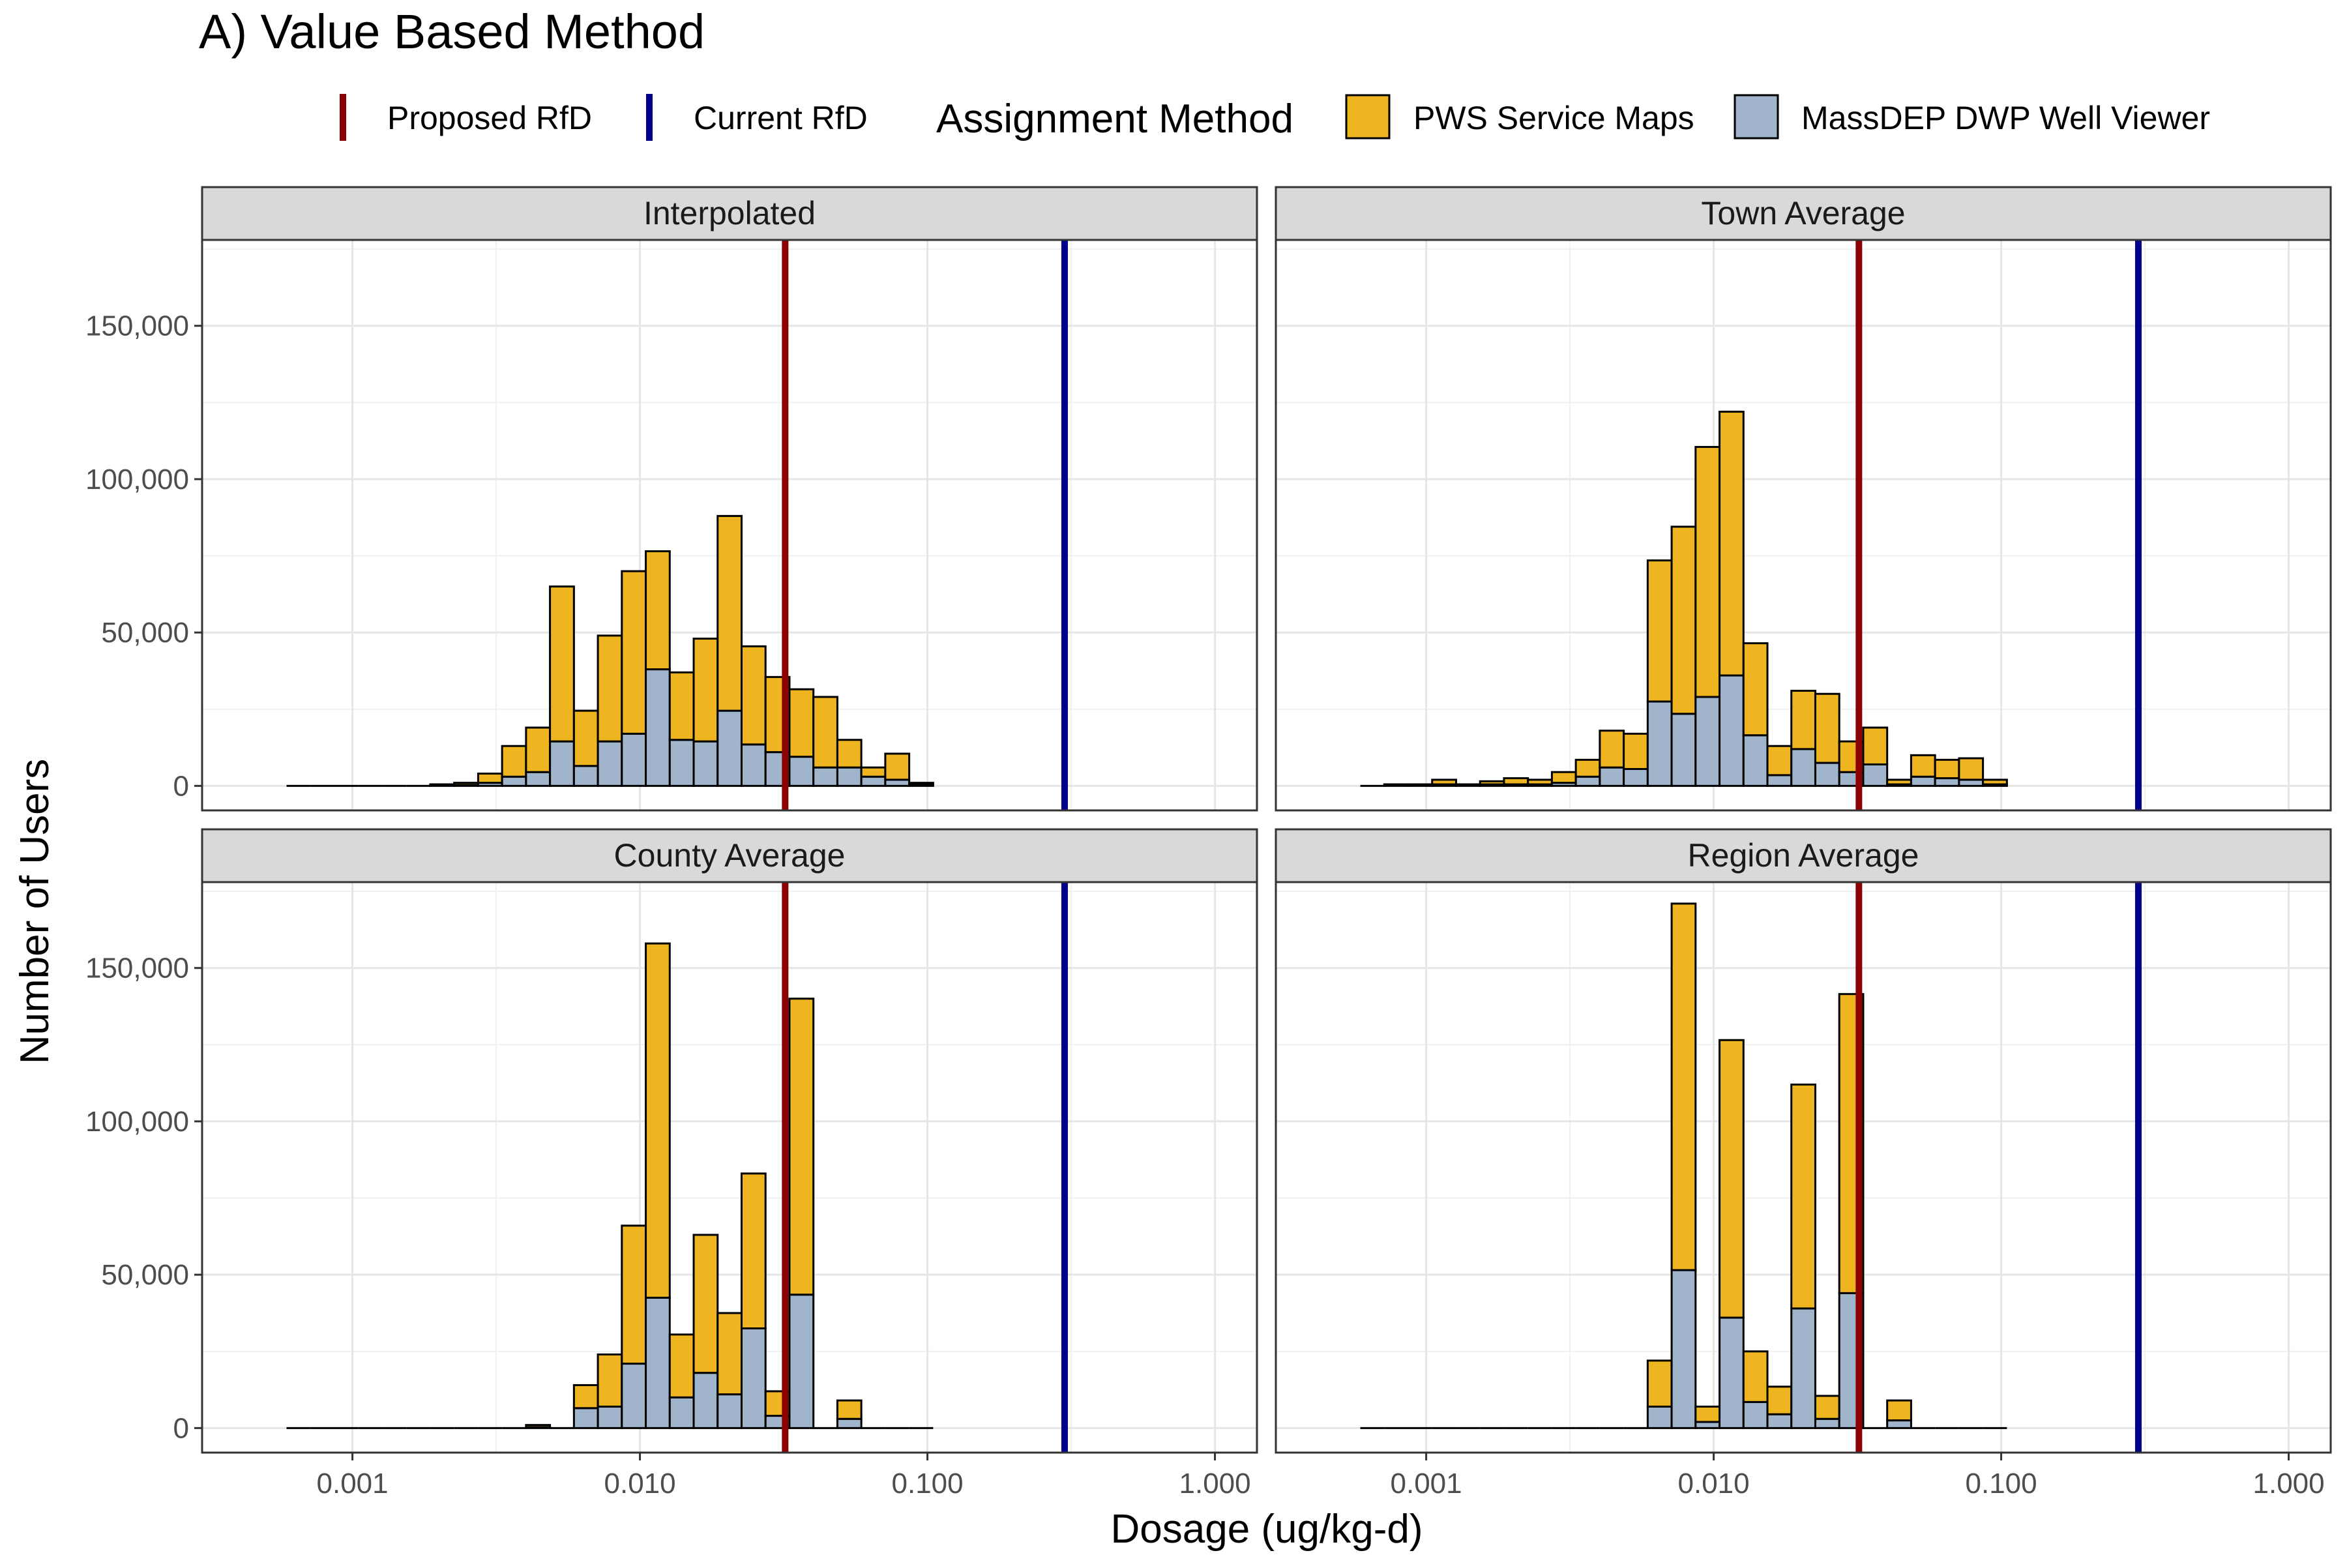 This screenshot has width=2347, height=1568. What do you see at coordinates (2005, 118) in the screenshot?
I see `legend-well-viewer-label: MassDEP DWP Well Viewer` at bounding box center [2005, 118].